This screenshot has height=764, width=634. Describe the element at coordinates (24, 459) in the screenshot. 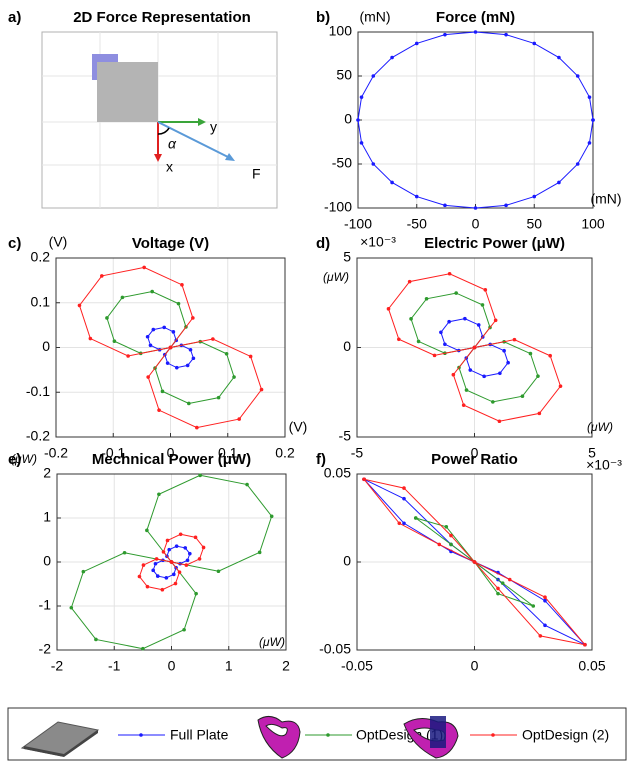

I see `y-unit: (μW)` at that location.